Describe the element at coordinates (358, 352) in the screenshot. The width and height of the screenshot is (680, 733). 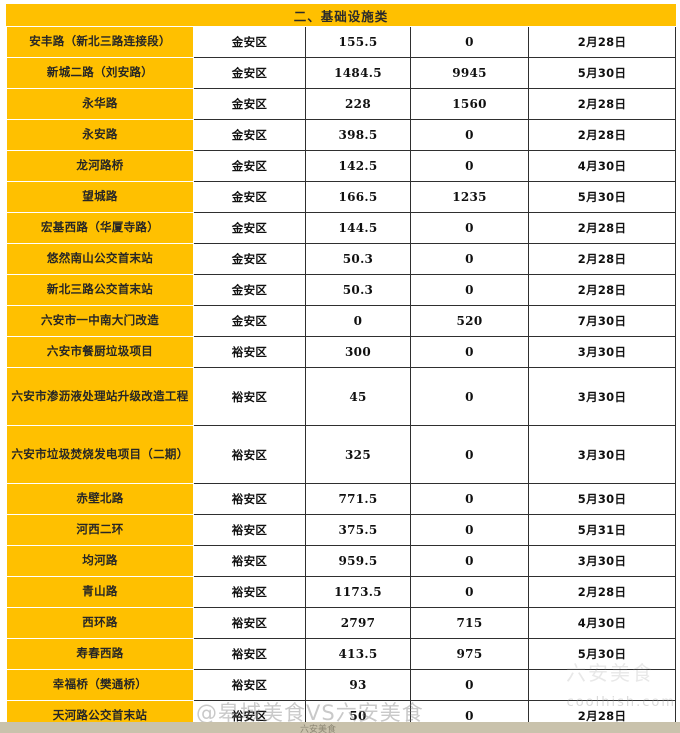
I see `amount-cell-1: 300` at that location.